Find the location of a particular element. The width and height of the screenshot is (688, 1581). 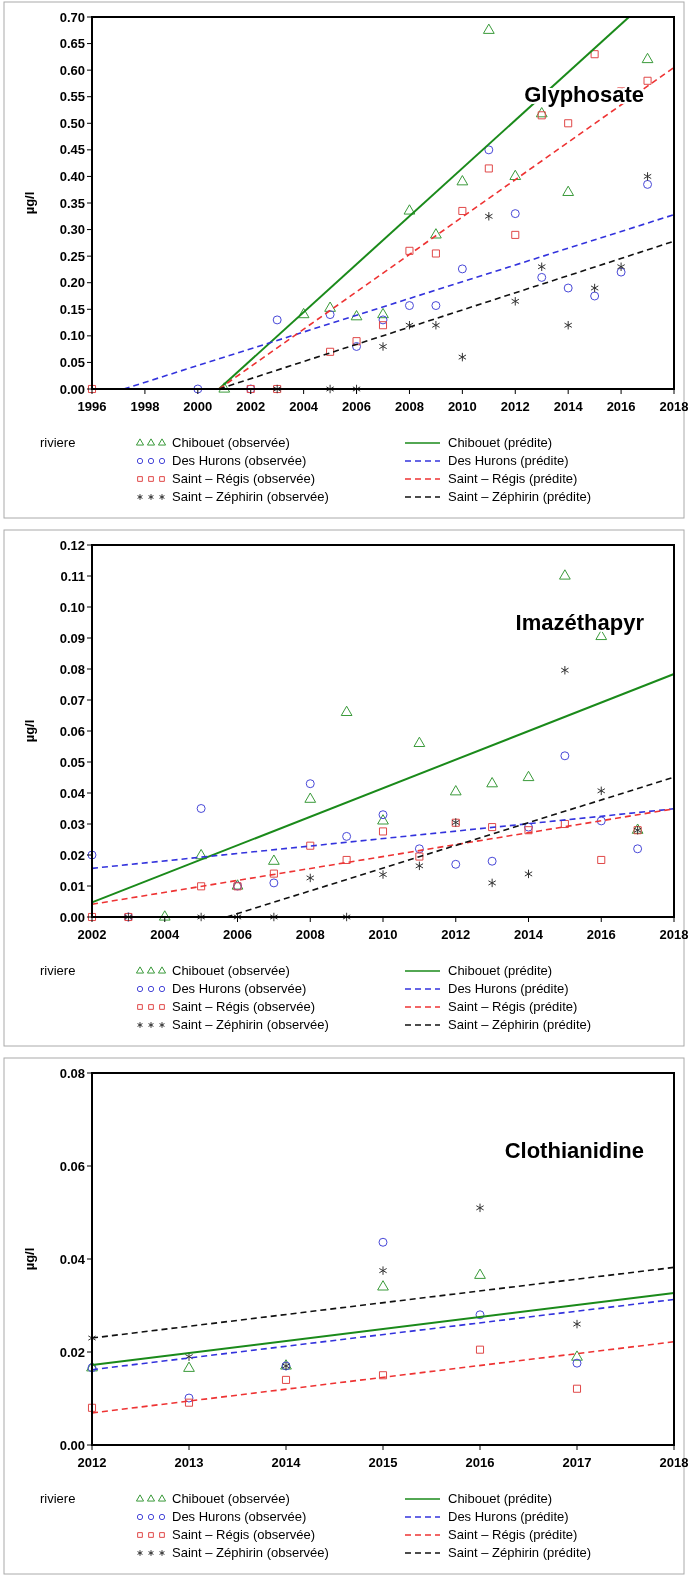

x-tick-label: 2015 is located at coordinates (383, 1462).